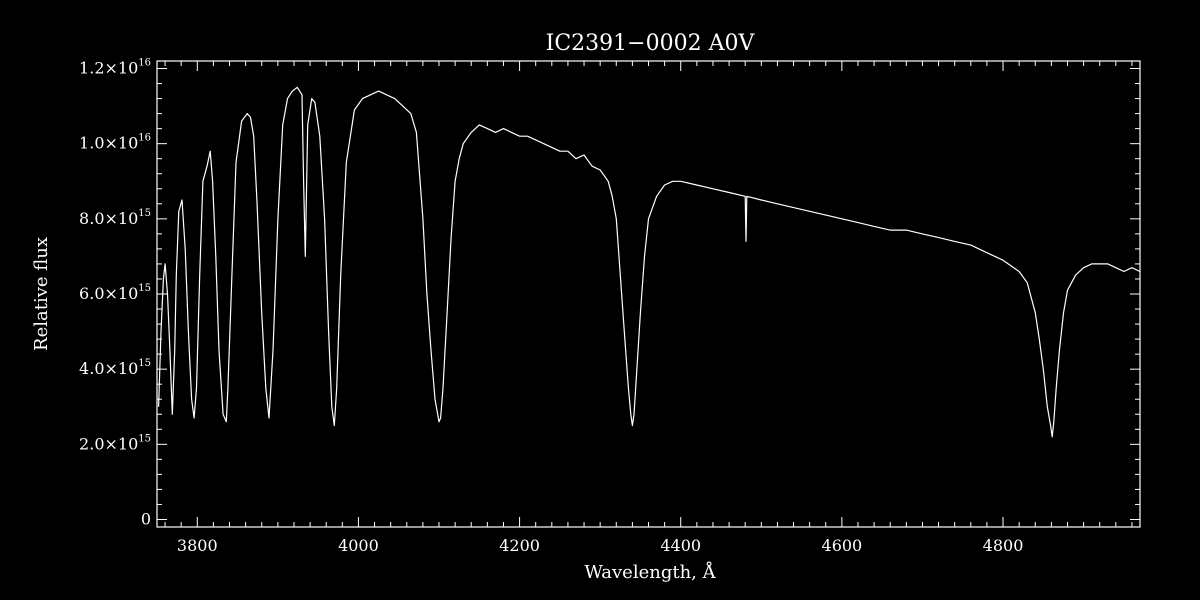 This screenshot has height=600, width=1200. Describe the element at coordinates (41, 294) in the screenshot. I see `y-axis-label: Relative flux` at that location.